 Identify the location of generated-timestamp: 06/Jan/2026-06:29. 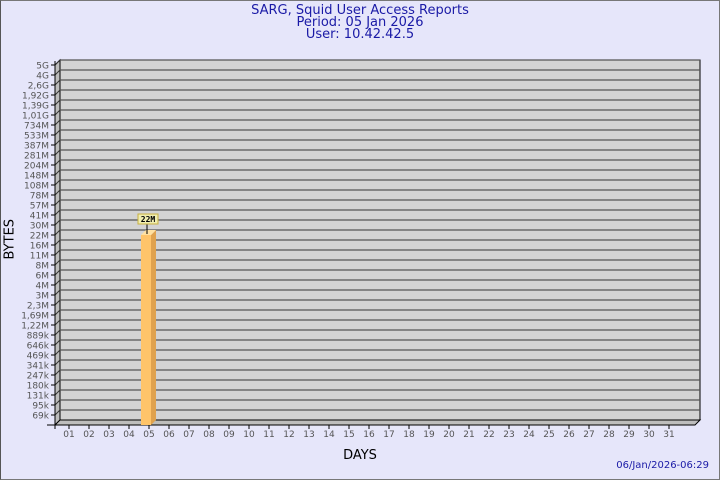
(662, 465).